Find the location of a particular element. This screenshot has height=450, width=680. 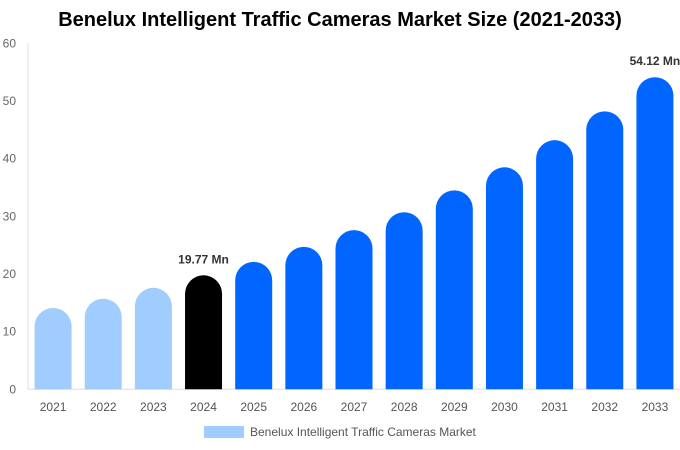

x-tick-label: 2030 is located at coordinates (504, 407).